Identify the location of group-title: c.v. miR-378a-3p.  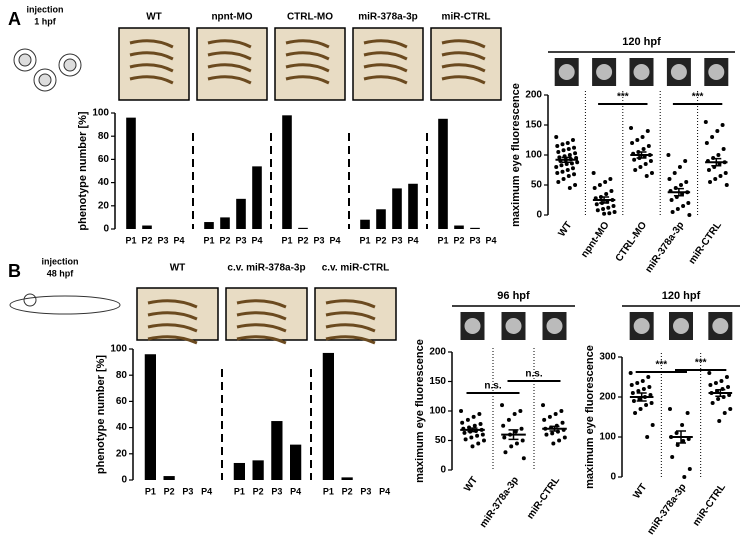
(266, 268).